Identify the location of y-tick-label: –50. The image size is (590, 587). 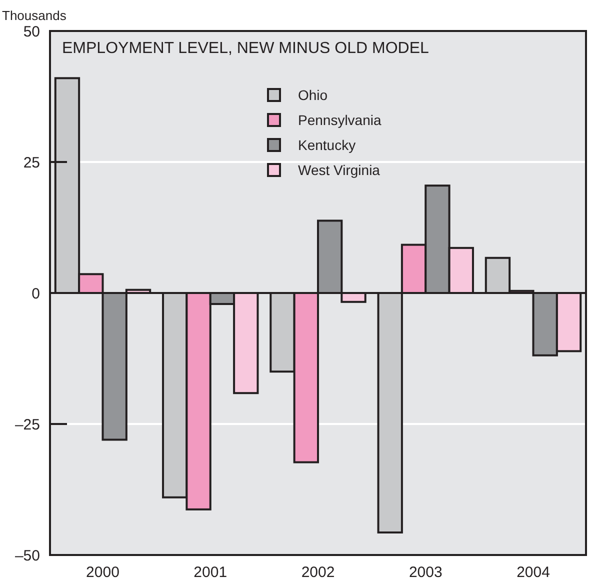
(27, 555).